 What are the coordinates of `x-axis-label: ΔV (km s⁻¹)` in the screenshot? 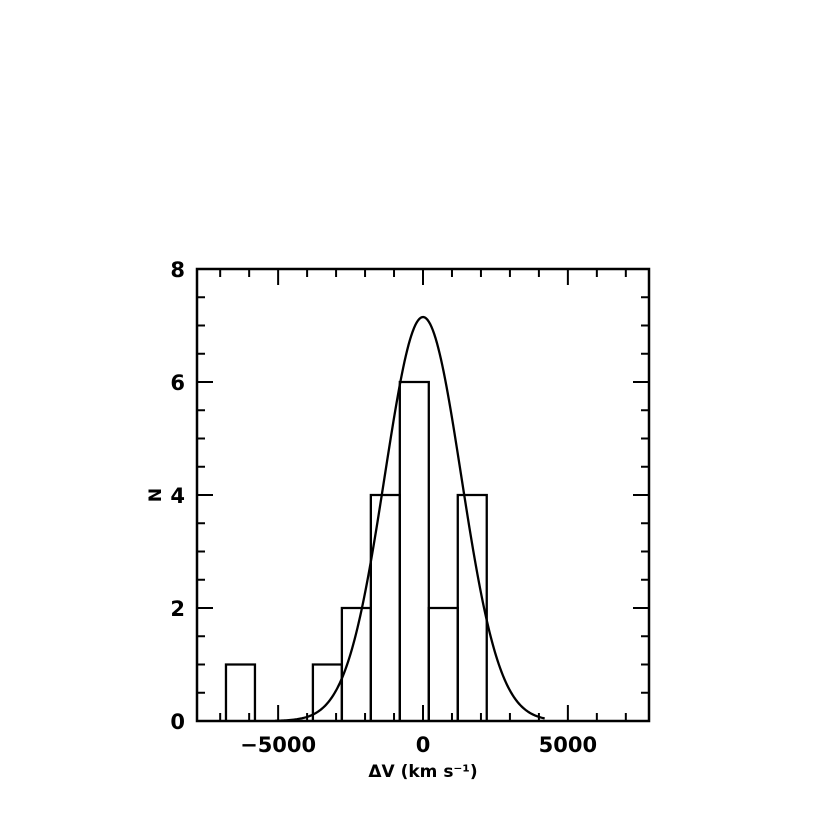 It's located at (422, 772).